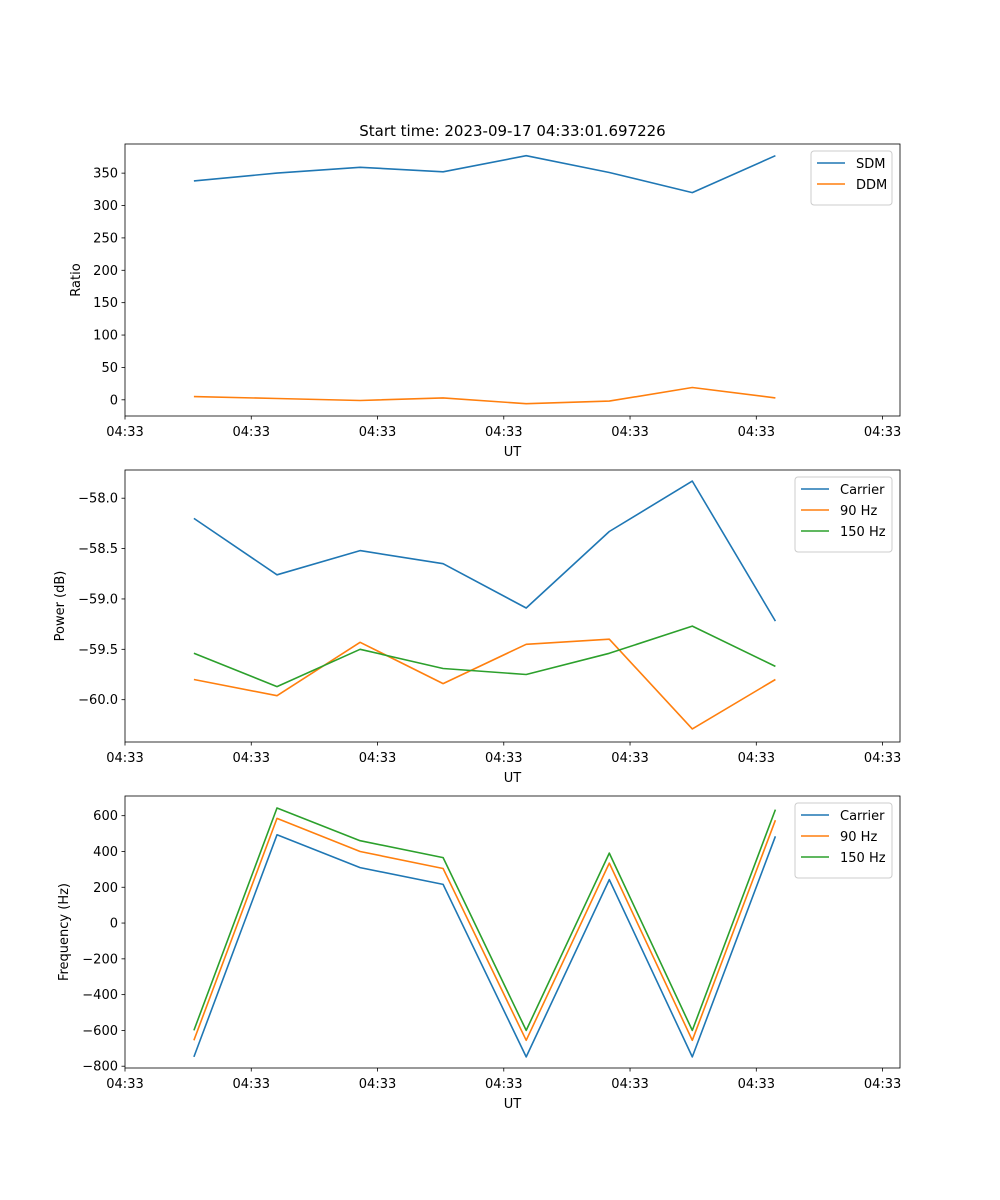  Describe the element at coordinates (76, 279) in the screenshot. I see `y-axis-label: Ratio` at that location.